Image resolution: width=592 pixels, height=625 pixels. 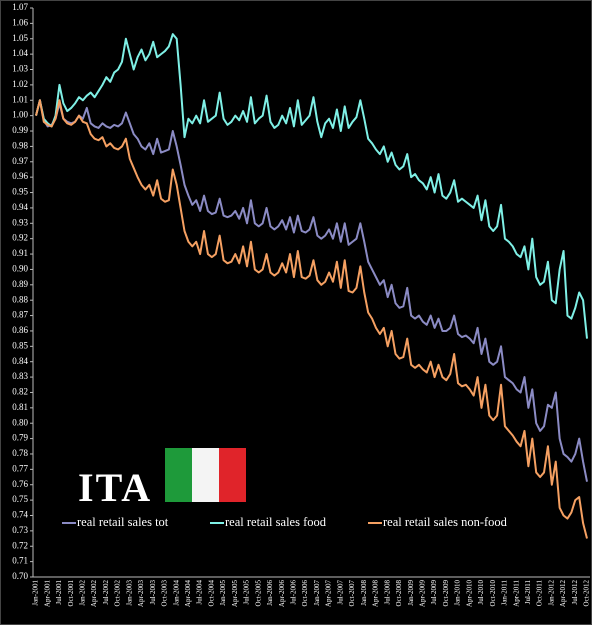 What do you see at coordinates (59, 592) in the screenshot?
I see `x-tick-label: Jul-2001` at bounding box center [59, 592].